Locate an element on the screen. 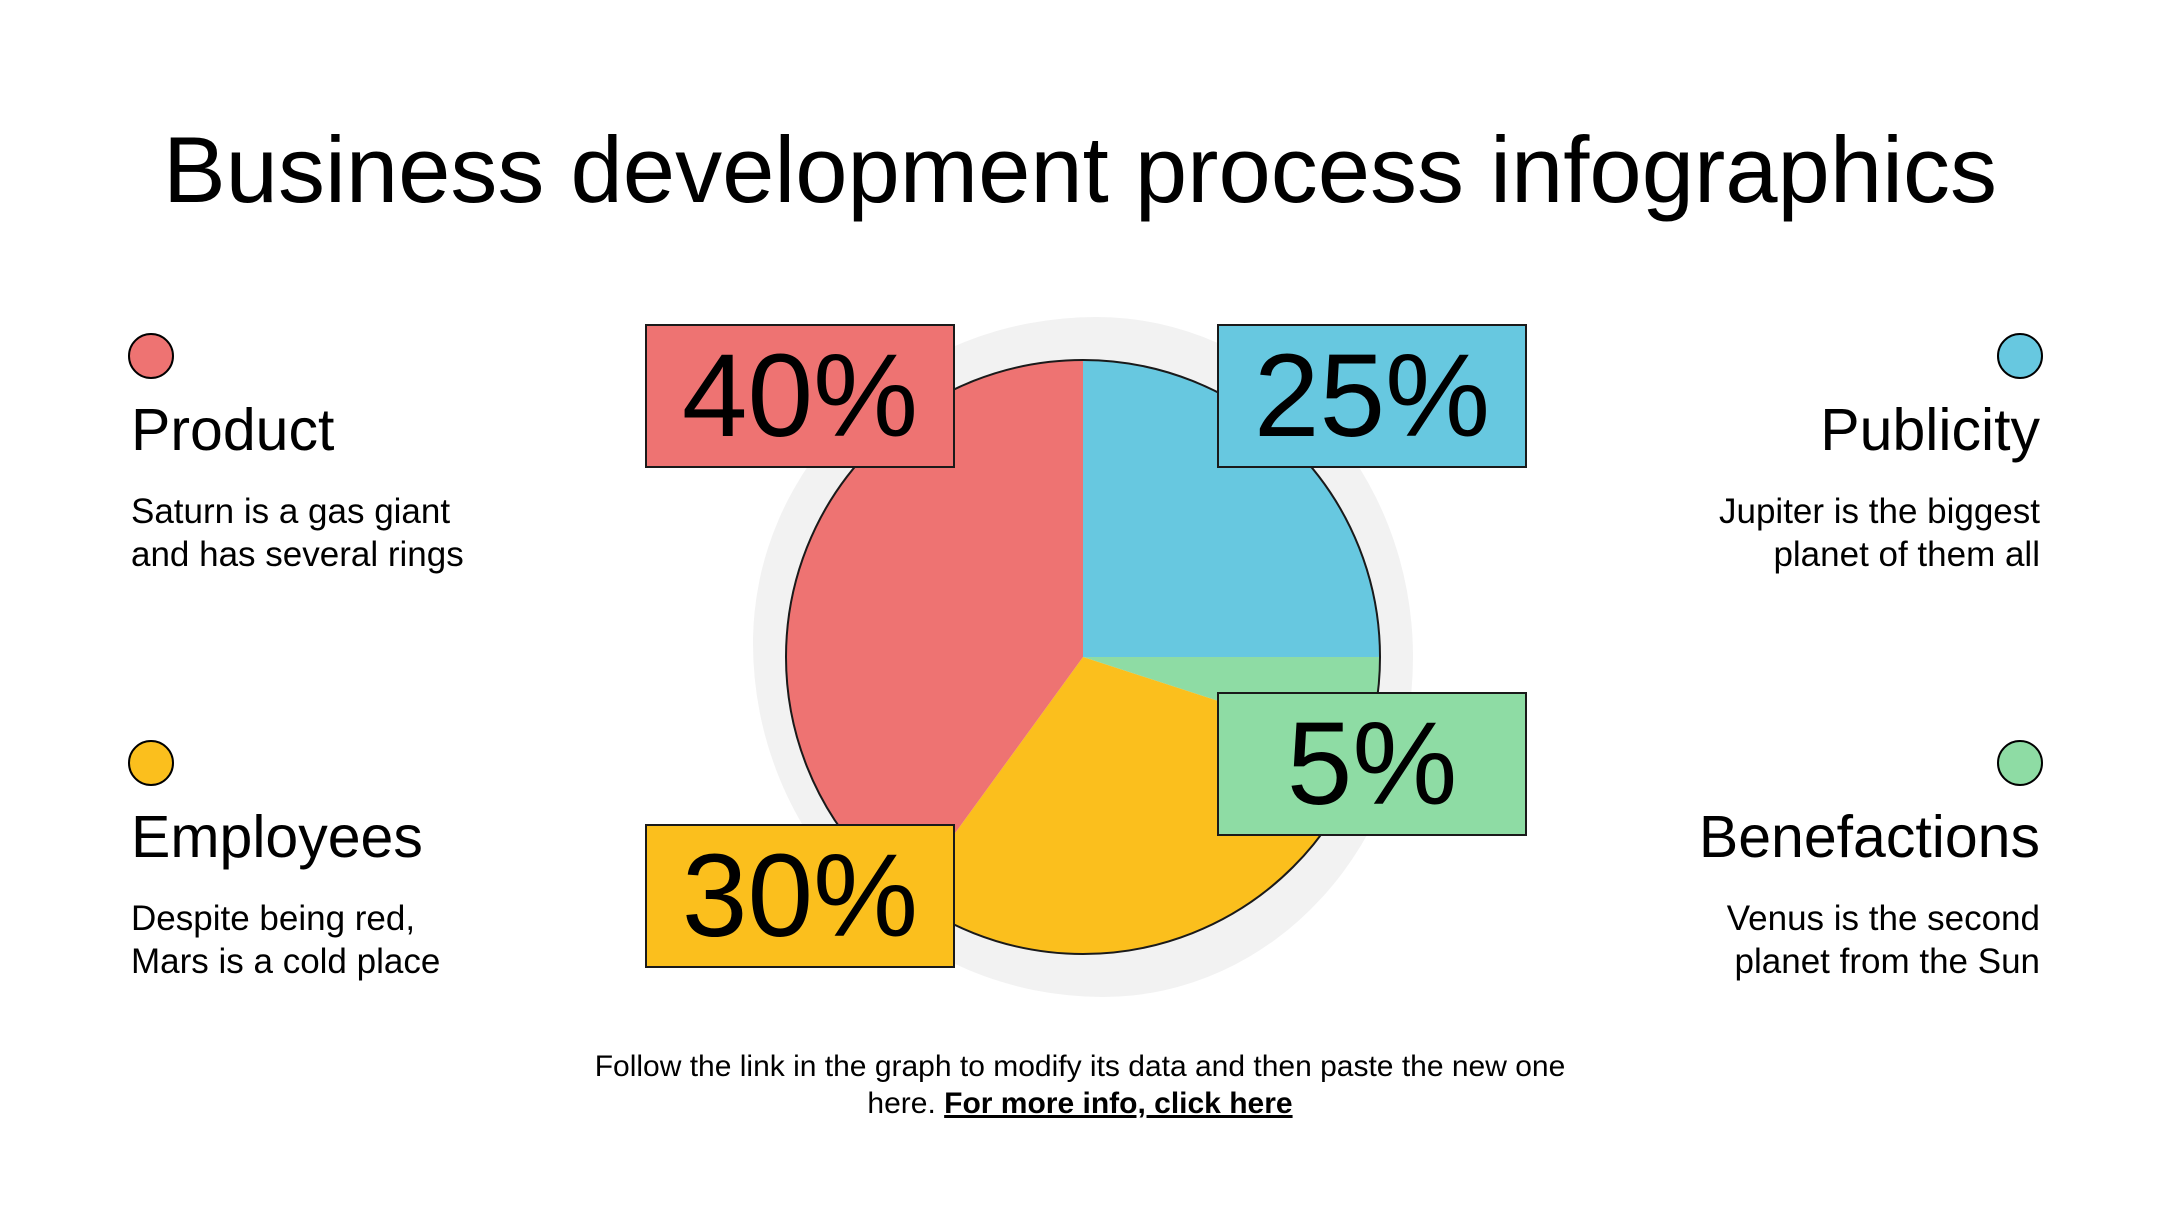 This screenshot has width=2160, height=1215. more-info-link: For more info, click here is located at coordinates (1118, 1103).